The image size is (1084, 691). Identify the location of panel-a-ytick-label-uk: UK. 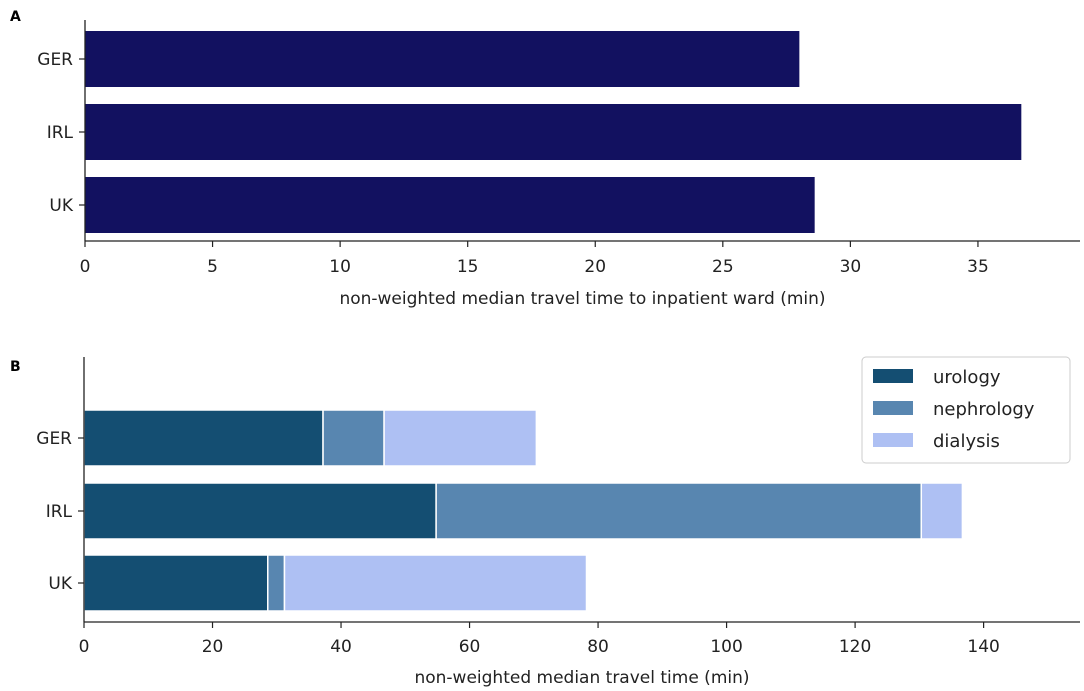
(61, 206).